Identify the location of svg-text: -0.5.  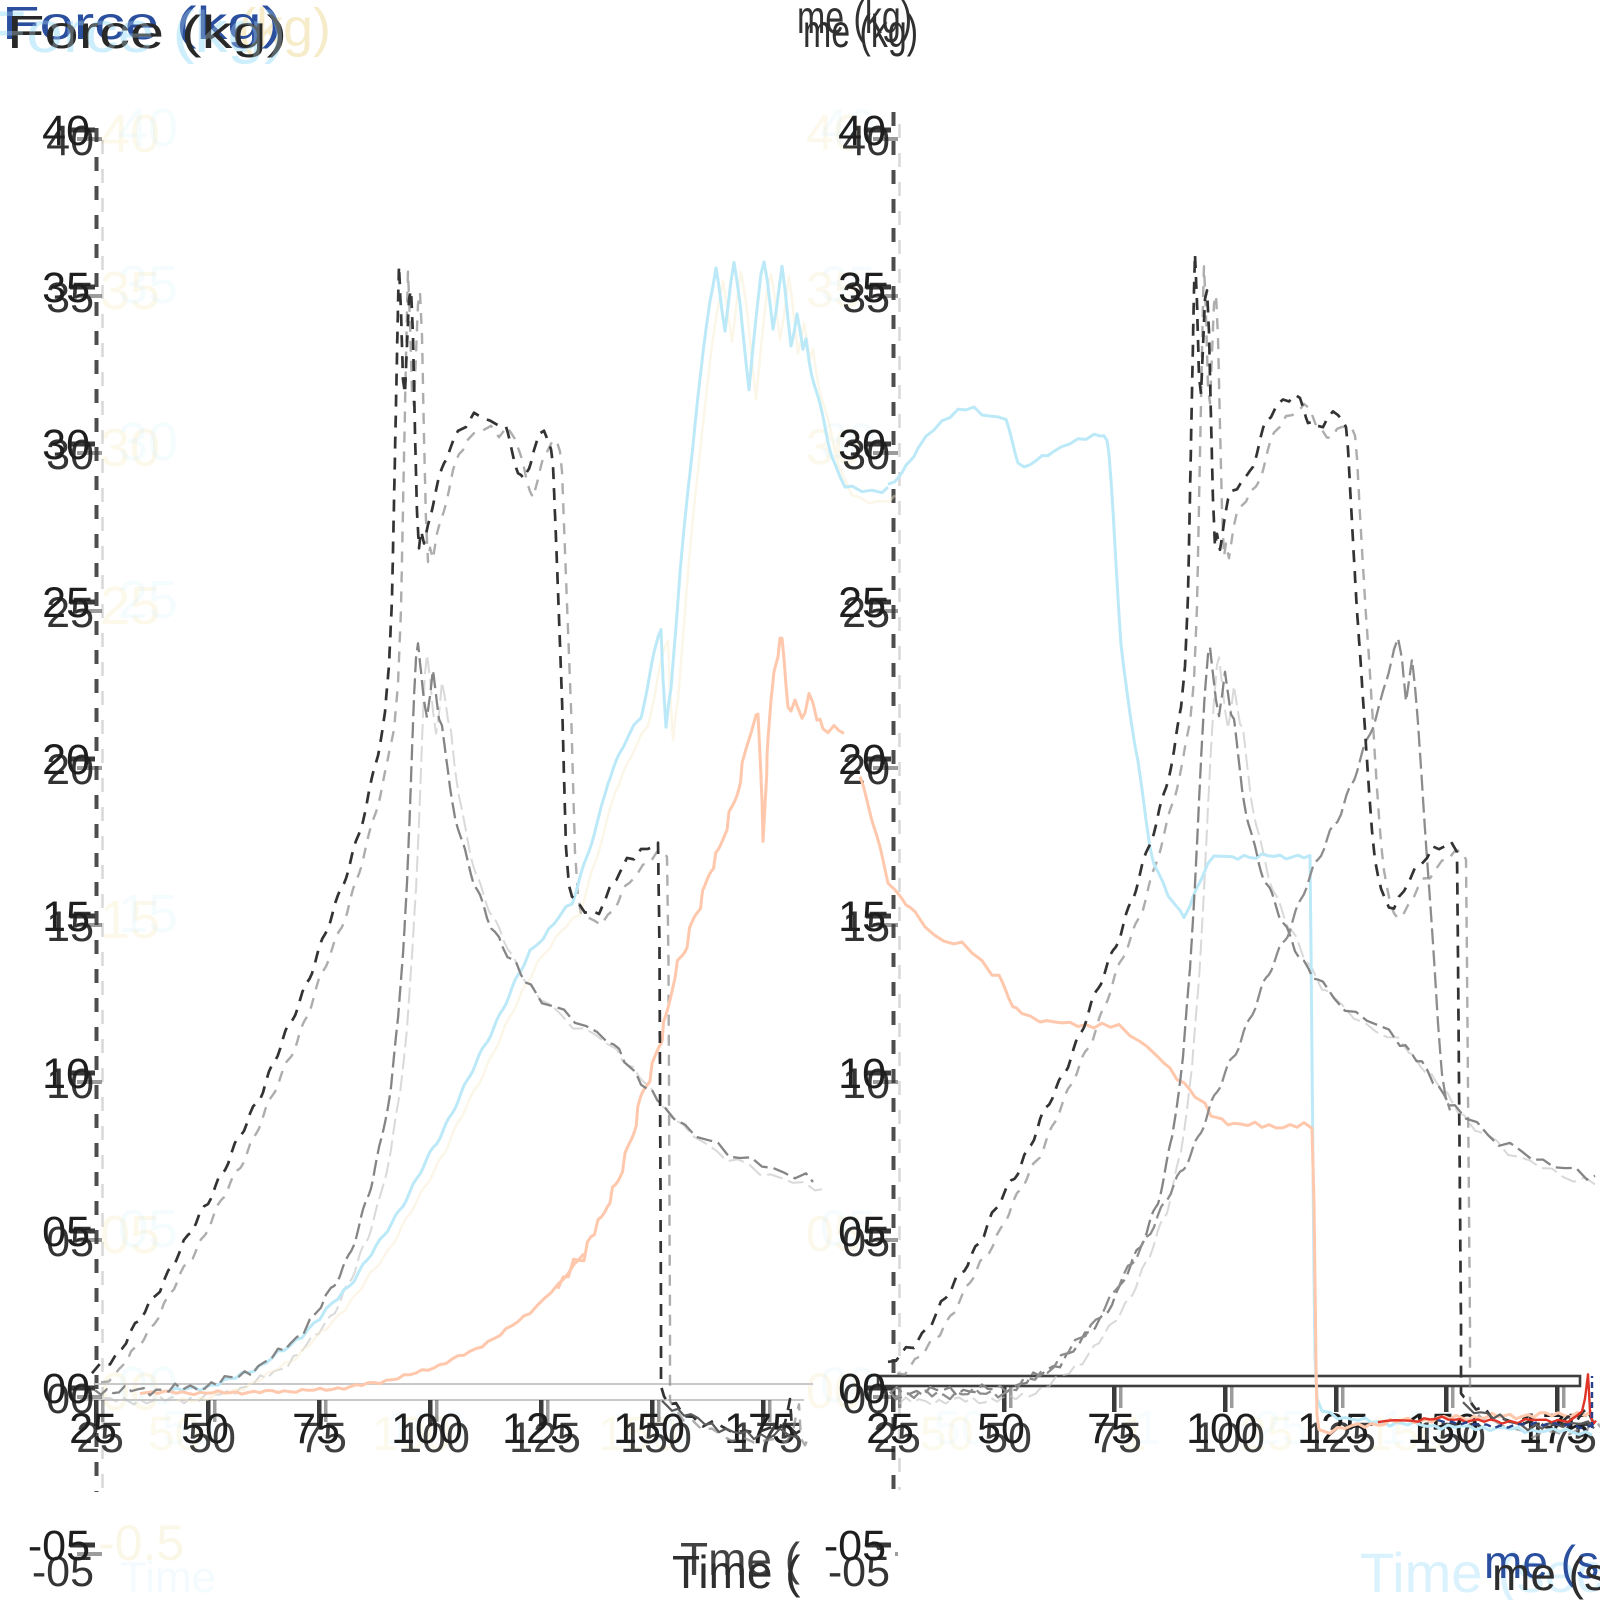
(141, 1543).